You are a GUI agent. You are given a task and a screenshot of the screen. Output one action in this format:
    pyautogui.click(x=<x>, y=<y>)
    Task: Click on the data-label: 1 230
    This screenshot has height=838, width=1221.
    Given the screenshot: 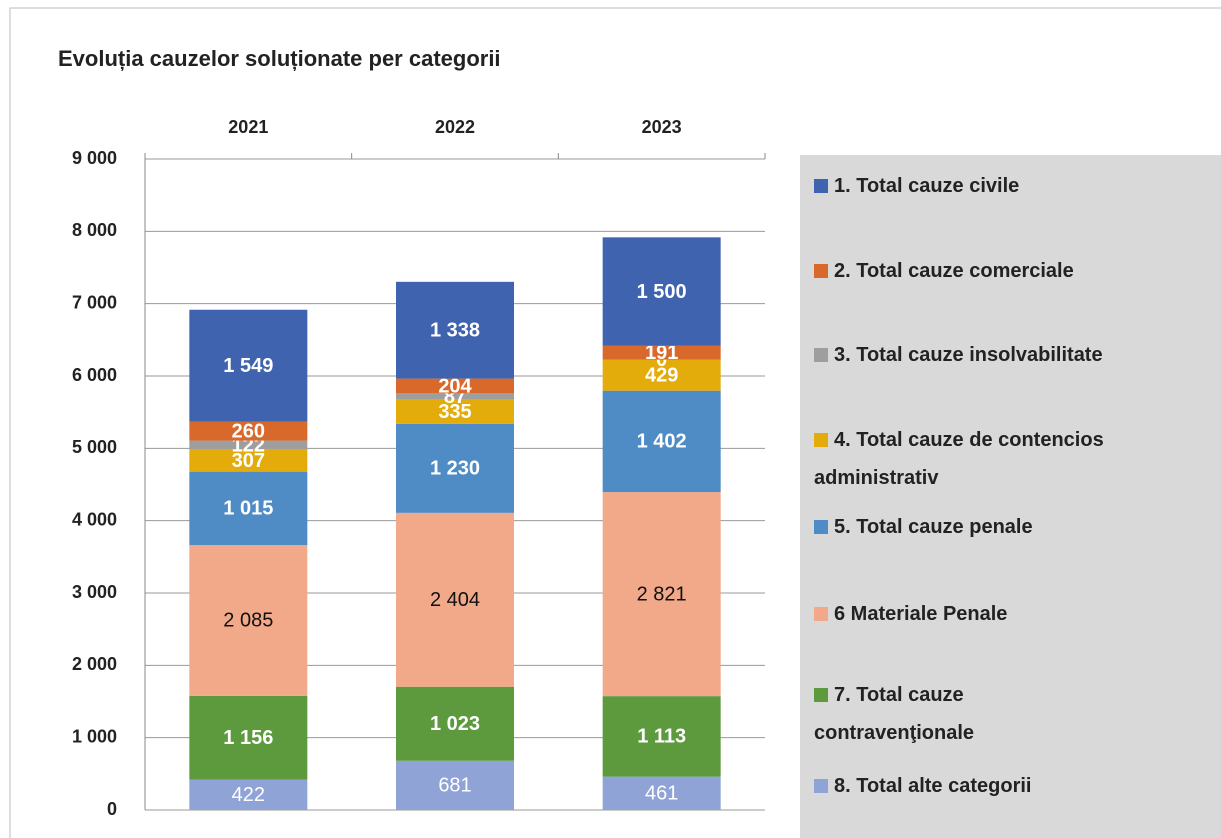 What is the action you would take?
    pyautogui.click(x=455, y=469)
    